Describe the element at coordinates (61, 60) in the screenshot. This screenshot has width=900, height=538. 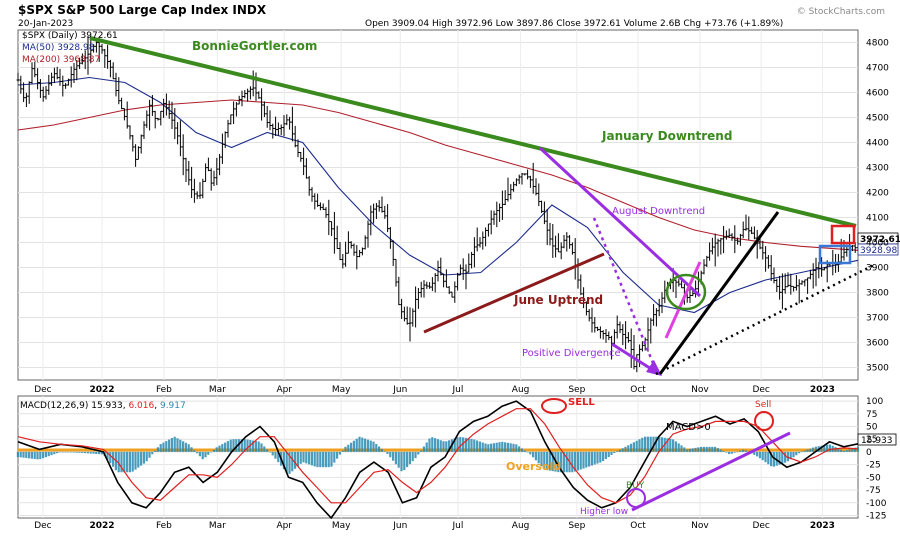
I see `legend-ma200: MA(200) 3968.87` at that location.